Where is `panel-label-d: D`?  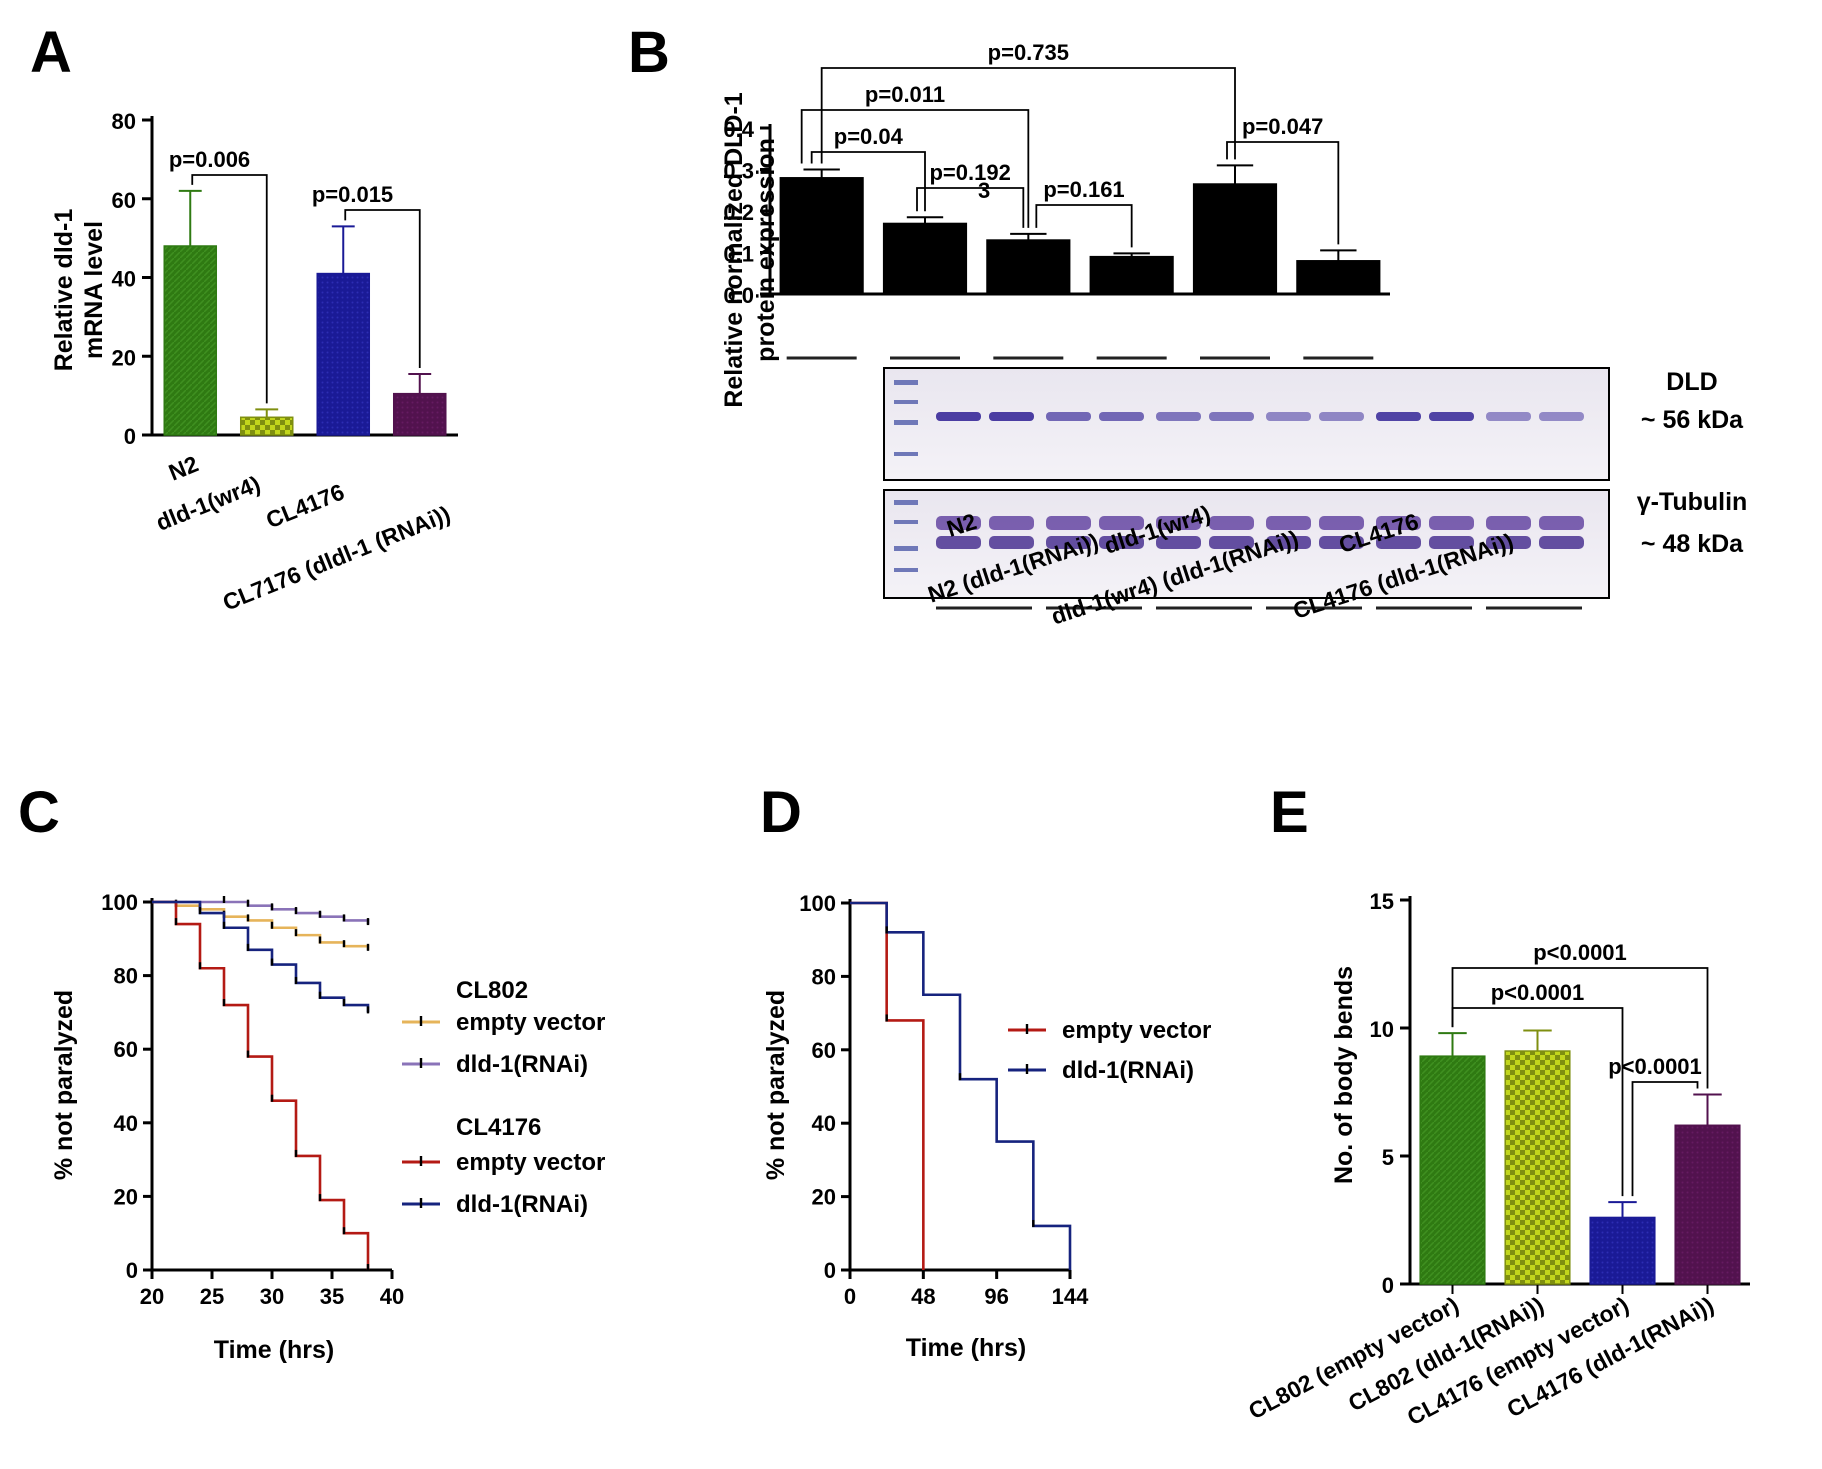 panel-label-d: D is located at coordinates (781, 812).